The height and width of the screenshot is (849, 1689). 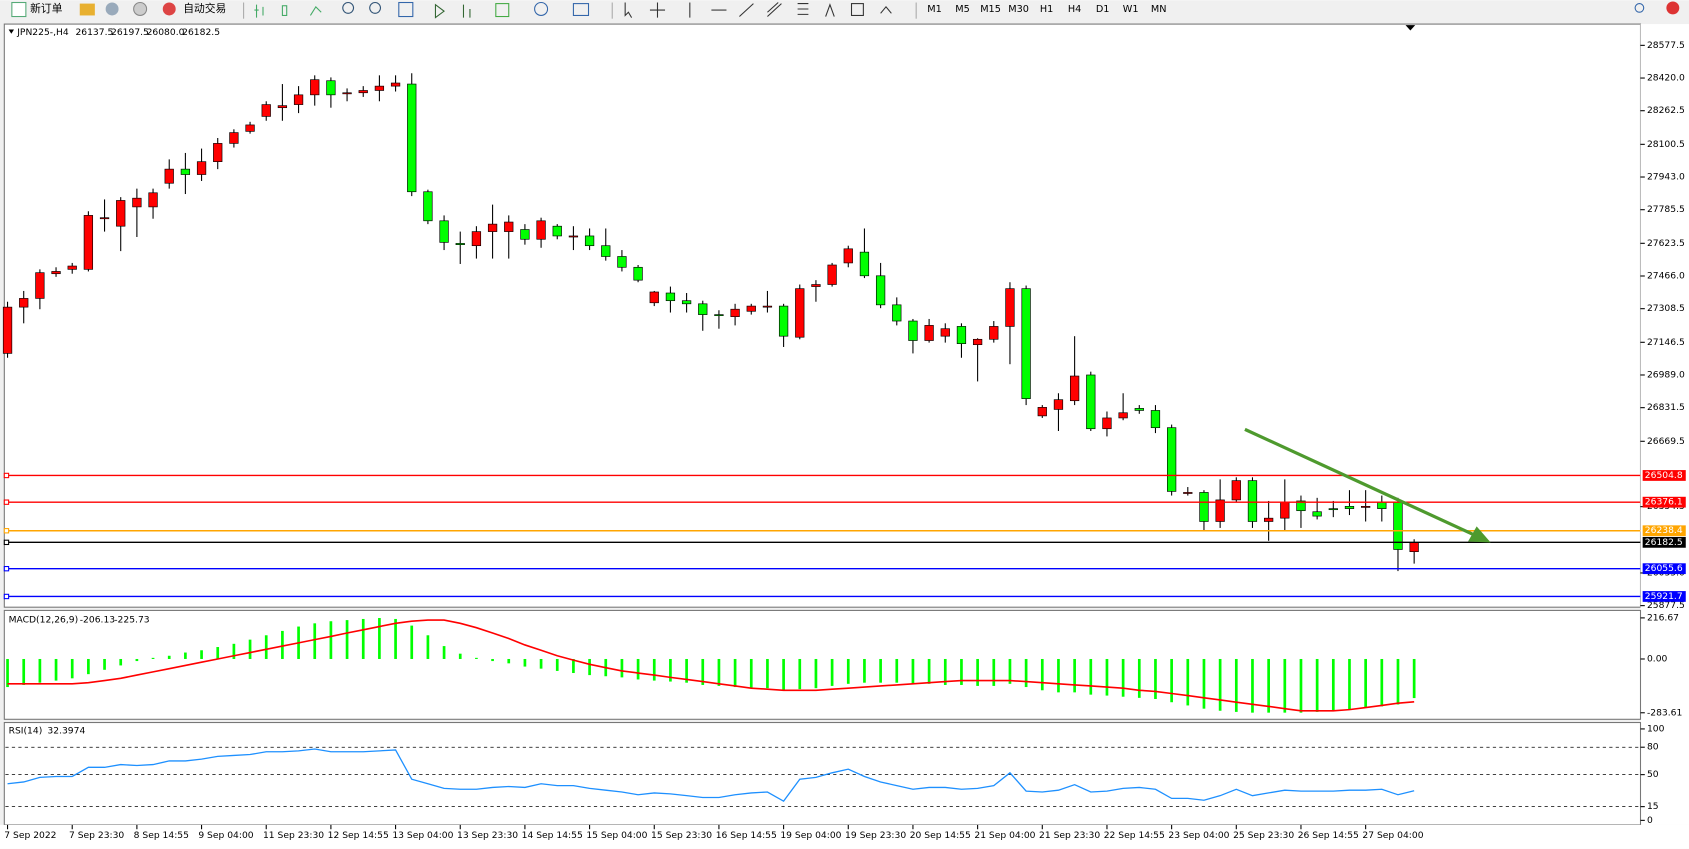 I want to click on y-tick-label: 0, so click(x=1650, y=820).